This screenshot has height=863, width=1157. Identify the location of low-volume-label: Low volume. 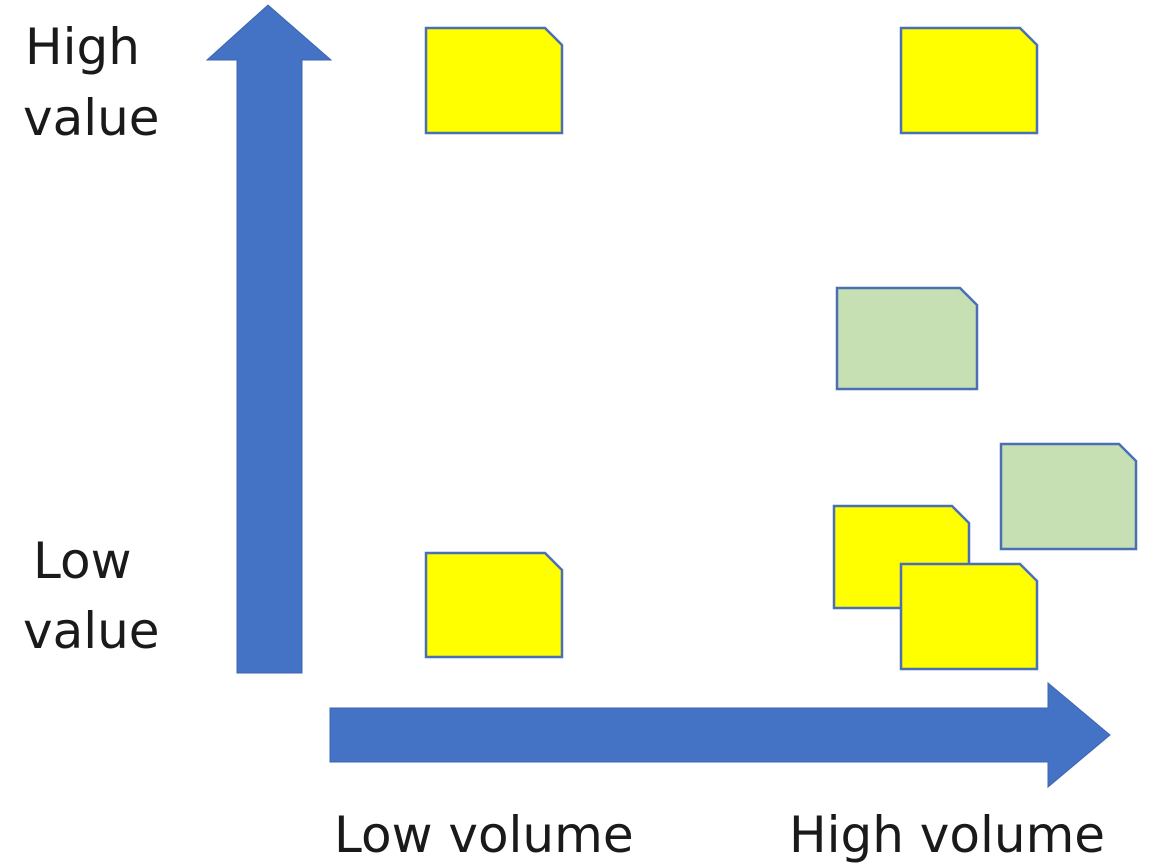
(484, 834).